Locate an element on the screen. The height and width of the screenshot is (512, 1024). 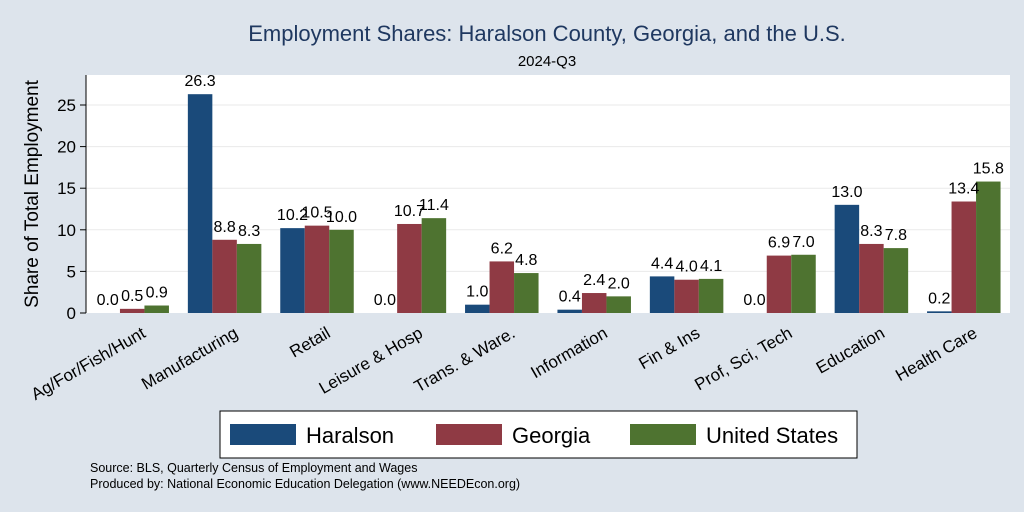
data-label-haralson-information: 0.4 is located at coordinates (570, 297).